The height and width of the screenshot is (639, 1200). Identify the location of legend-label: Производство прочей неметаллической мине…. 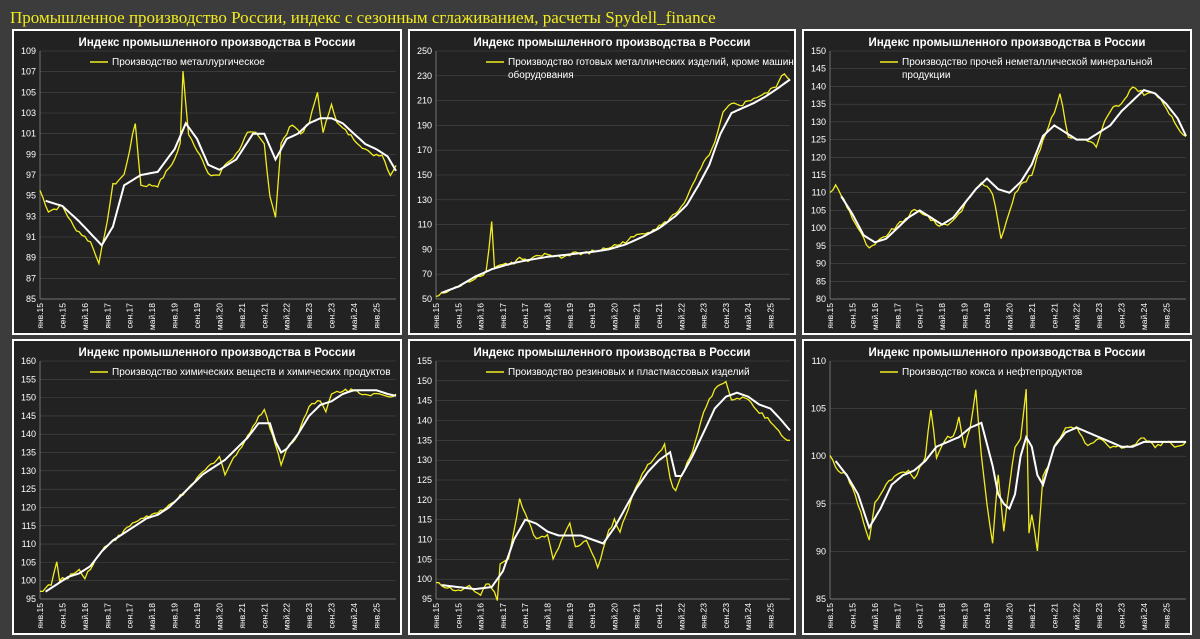
(1027, 62).